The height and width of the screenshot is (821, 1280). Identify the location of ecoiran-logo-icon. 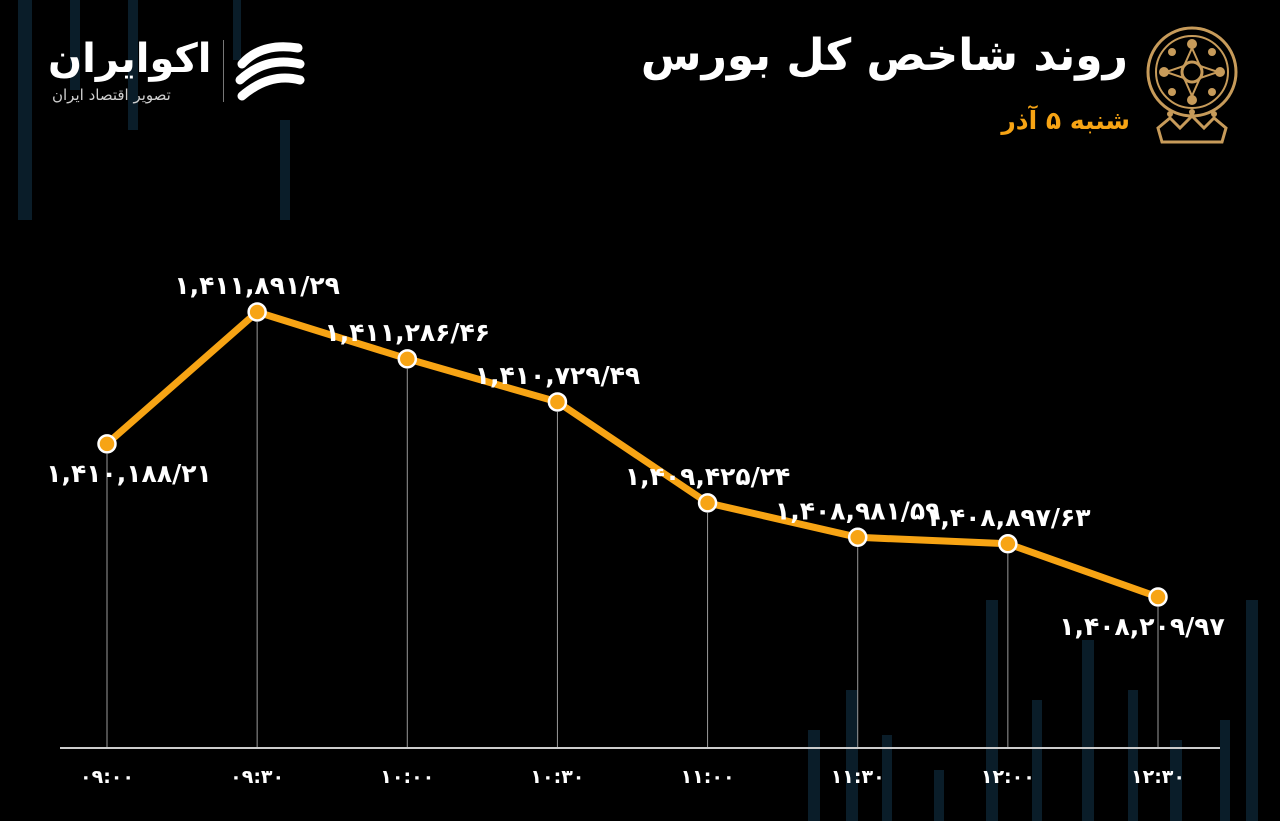
(270, 71).